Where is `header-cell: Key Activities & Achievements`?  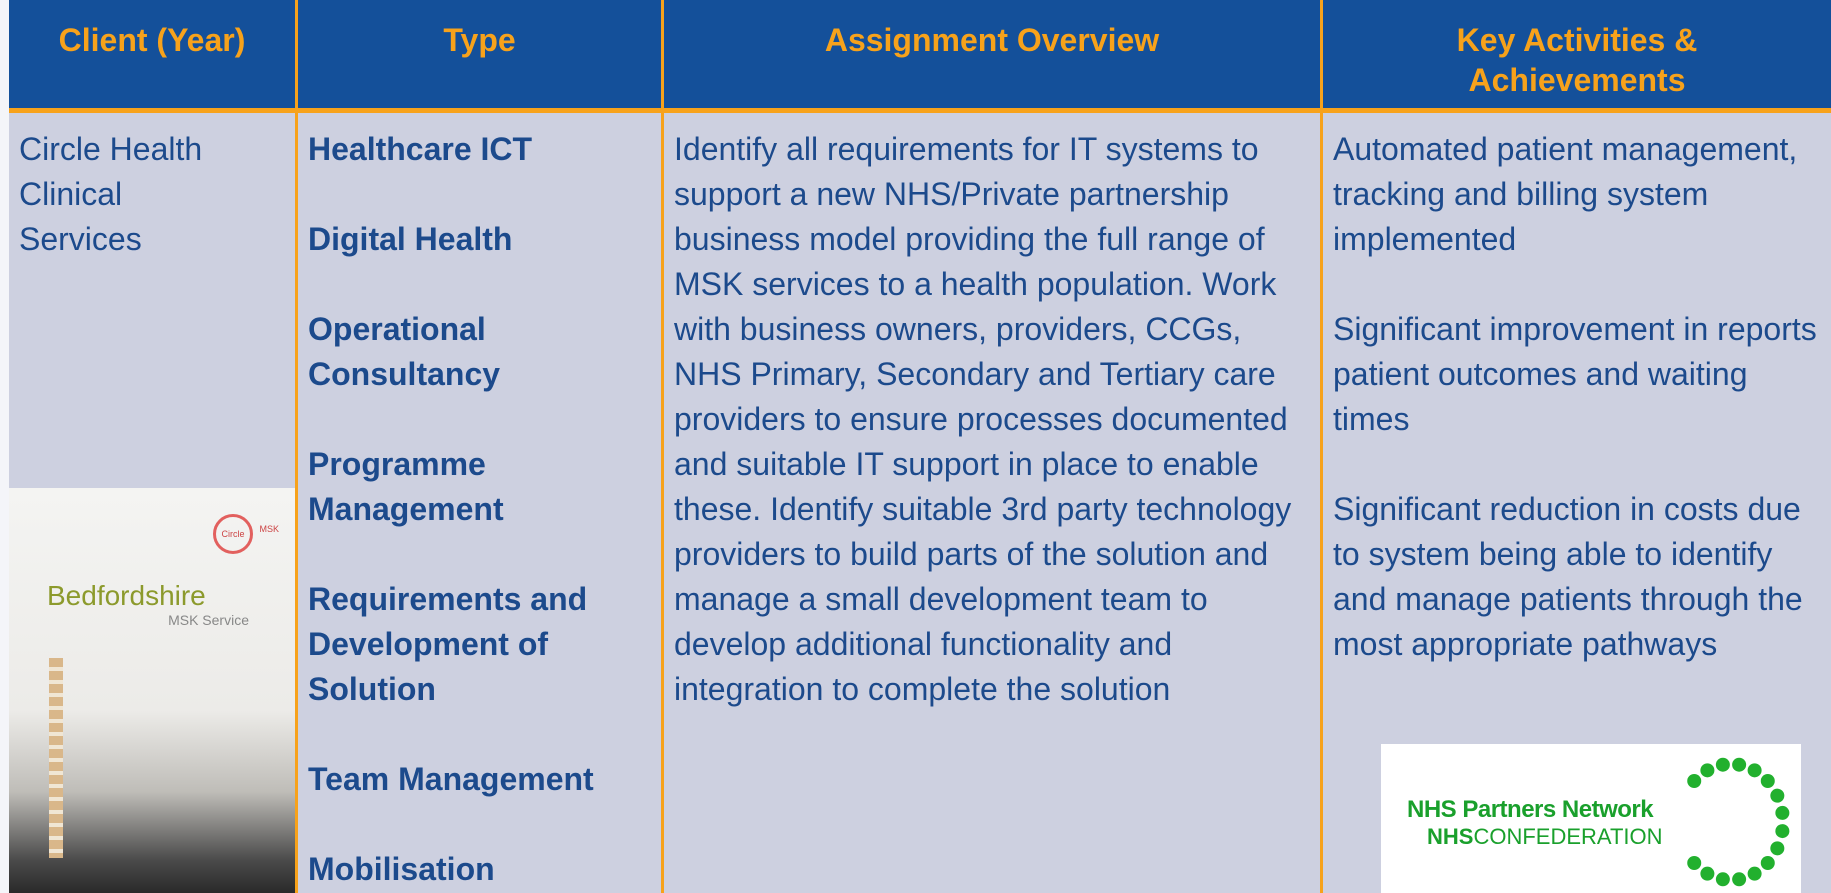 header-cell: Key Activities & Achievements is located at coordinates (1577, 56).